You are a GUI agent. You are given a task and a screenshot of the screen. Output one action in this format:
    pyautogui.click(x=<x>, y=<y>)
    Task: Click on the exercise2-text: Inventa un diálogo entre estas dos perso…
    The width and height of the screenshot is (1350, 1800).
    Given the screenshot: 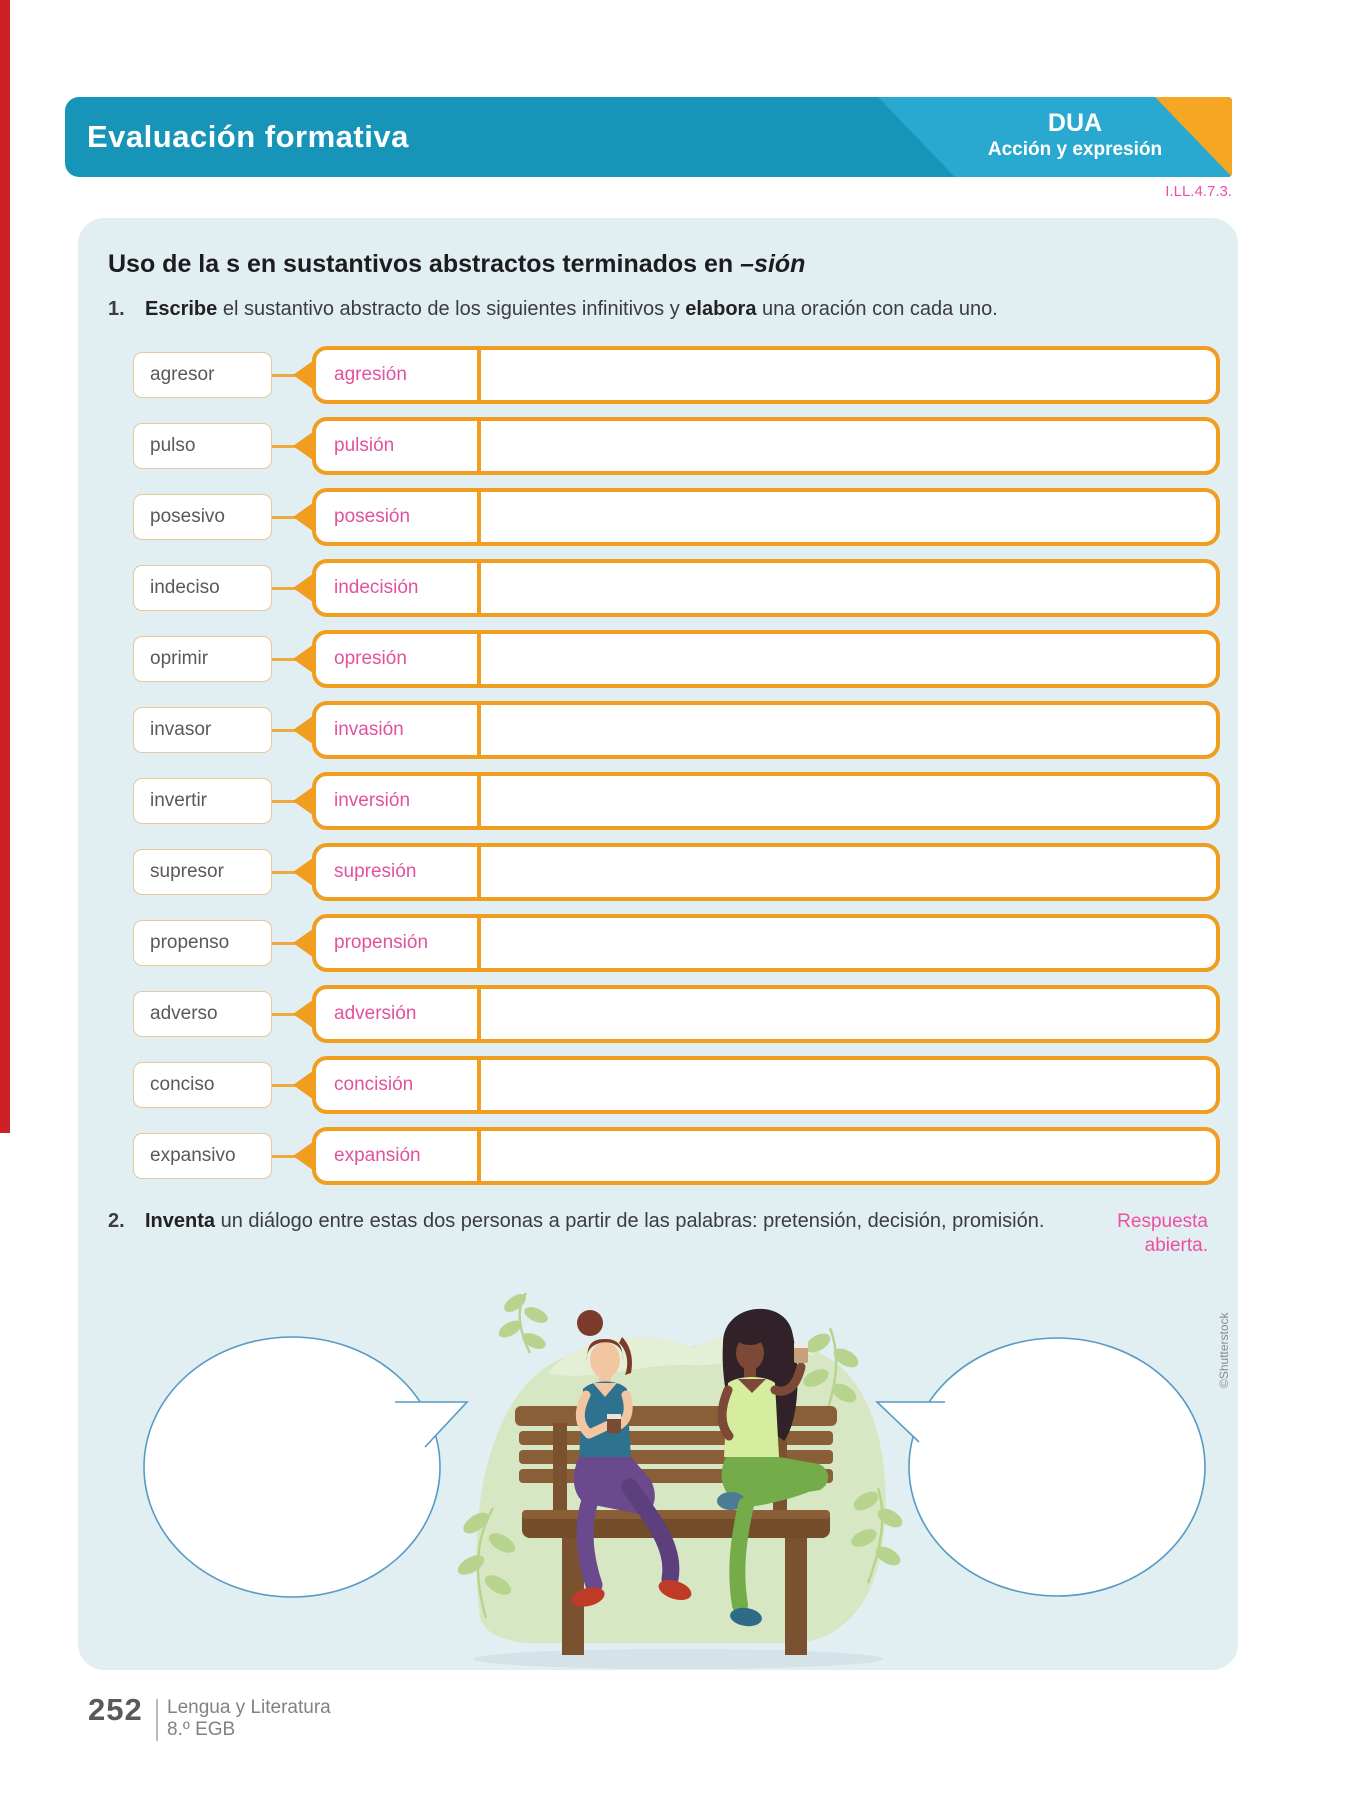 What is the action you would take?
    pyautogui.click(x=595, y=1221)
    